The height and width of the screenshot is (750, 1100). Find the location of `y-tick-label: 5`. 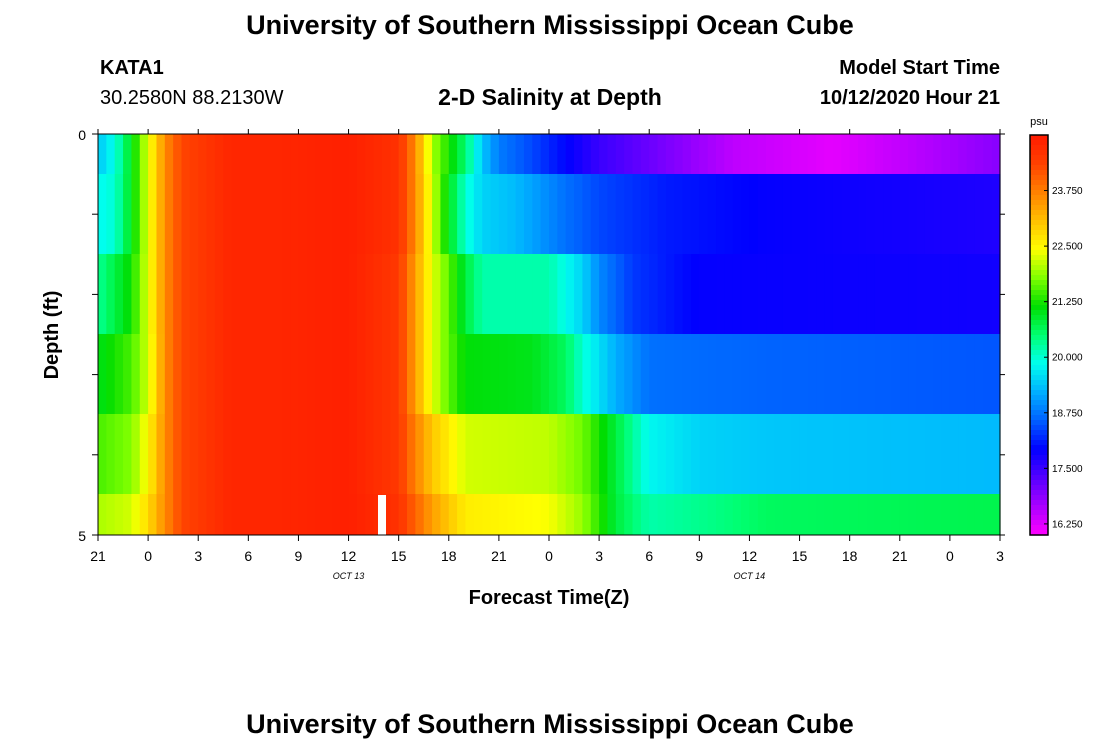

y-tick-label: 5 is located at coordinates (82, 536).